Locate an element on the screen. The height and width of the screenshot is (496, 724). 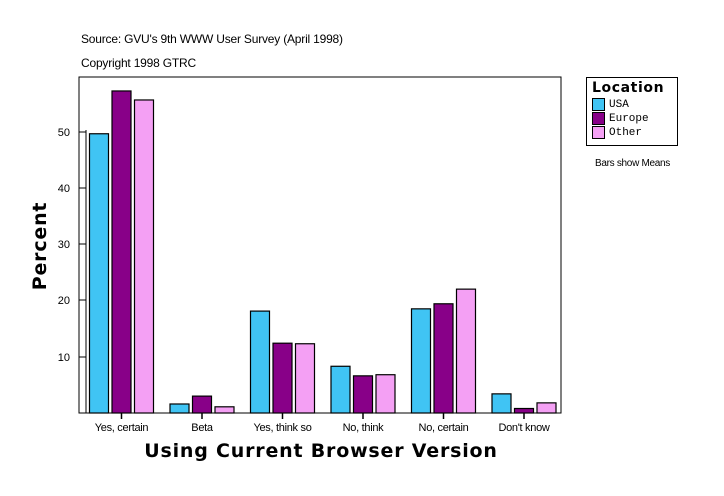
legend-label: USA is located at coordinates (619, 104).